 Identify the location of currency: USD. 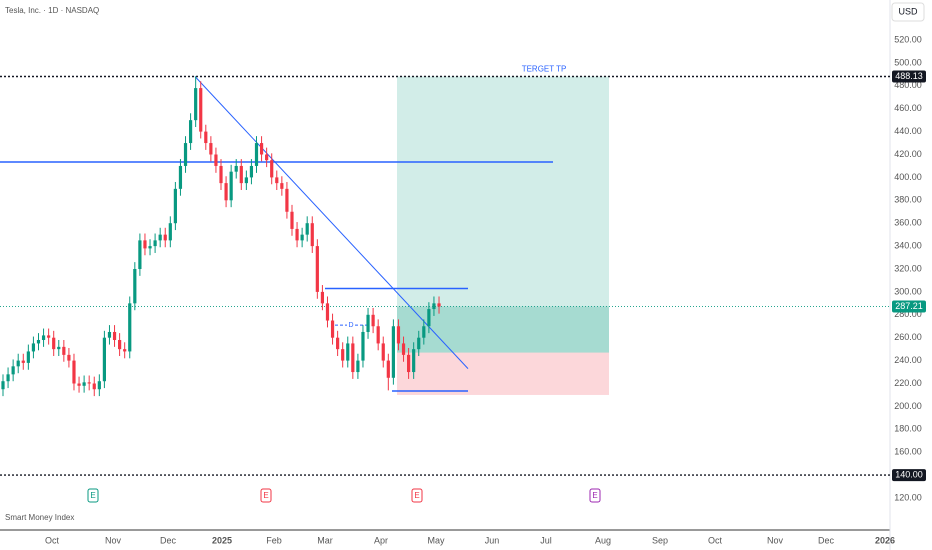
(908, 11).